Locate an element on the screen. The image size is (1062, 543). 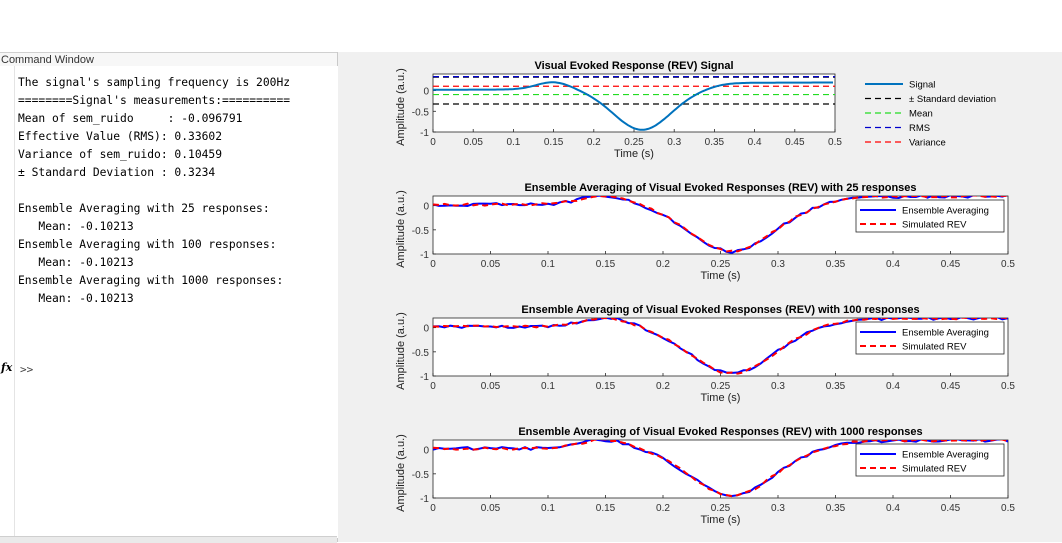
command-window-title: Command Window is located at coordinates (168, 59).